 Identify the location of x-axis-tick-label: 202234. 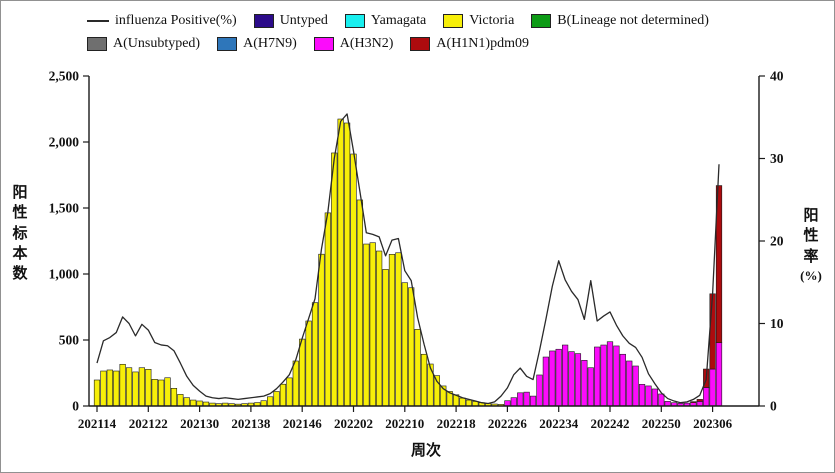
(559, 423).